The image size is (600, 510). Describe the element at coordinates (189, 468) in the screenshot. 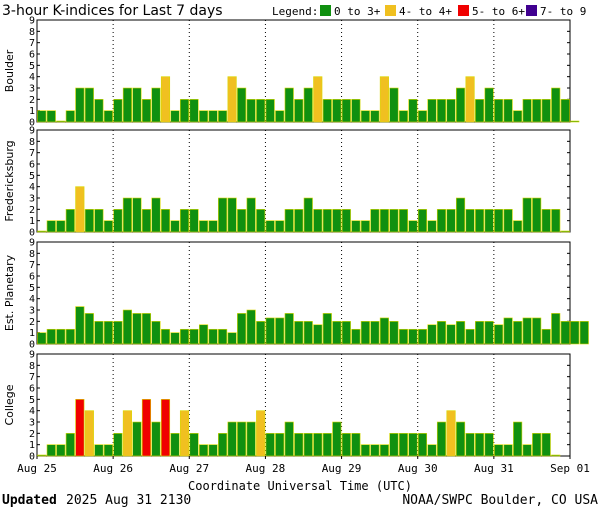

I see `x-tick-label: Aug 27` at that location.